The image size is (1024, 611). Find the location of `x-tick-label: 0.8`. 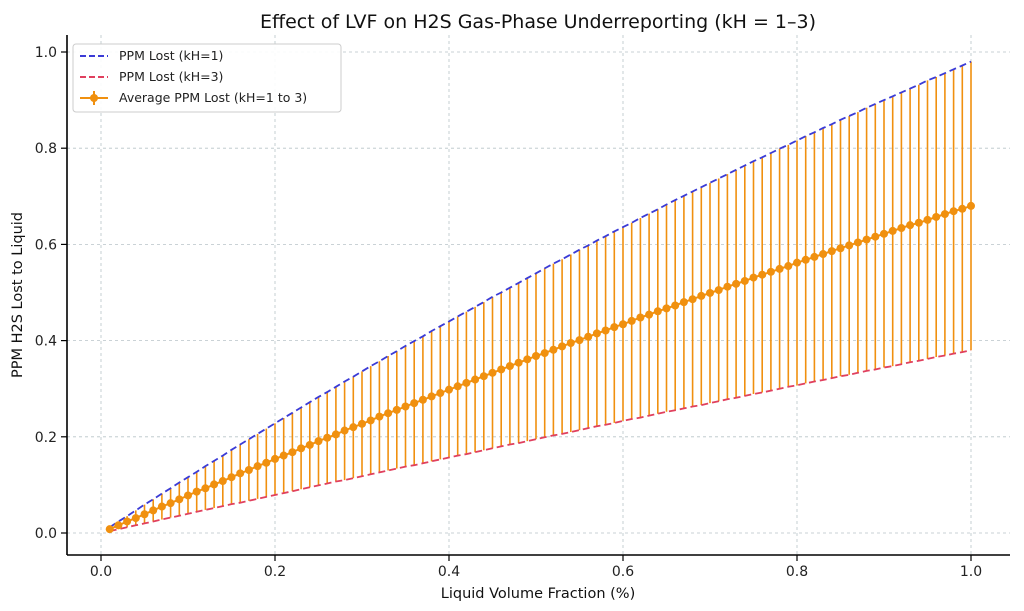

x-tick-label: 0.8 is located at coordinates (797, 572).